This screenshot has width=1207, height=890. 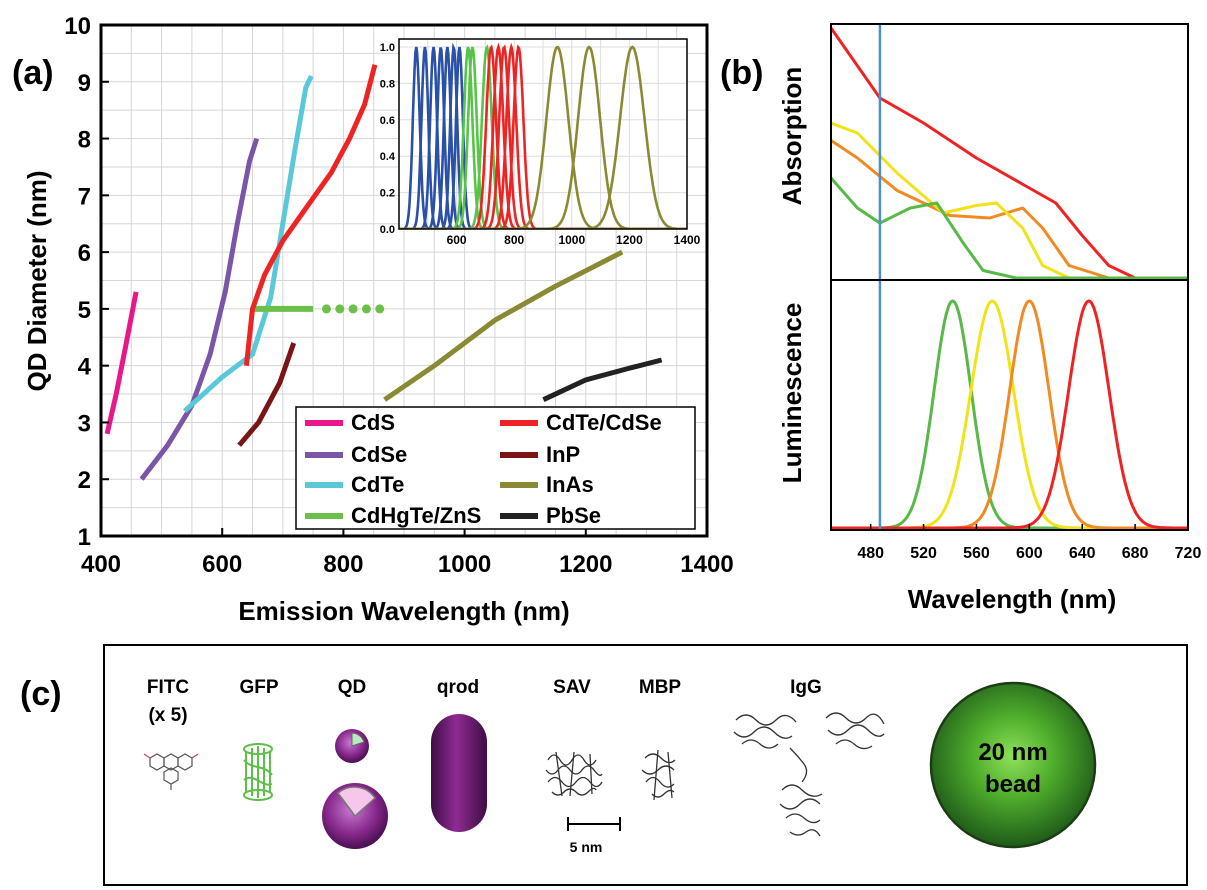 What do you see at coordinates (387, 48) in the screenshot?
I see `inset-y-tick-label: 1.0` at bounding box center [387, 48].